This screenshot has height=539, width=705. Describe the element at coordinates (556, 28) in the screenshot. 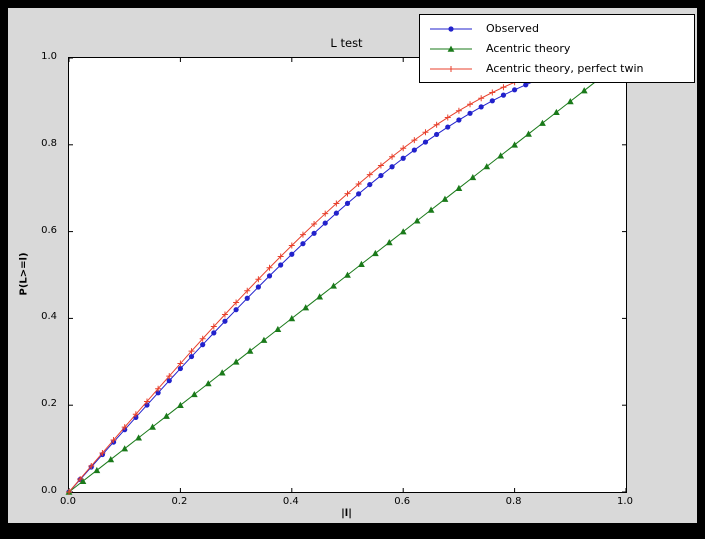

I see `legend-entry: Observed` at that location.